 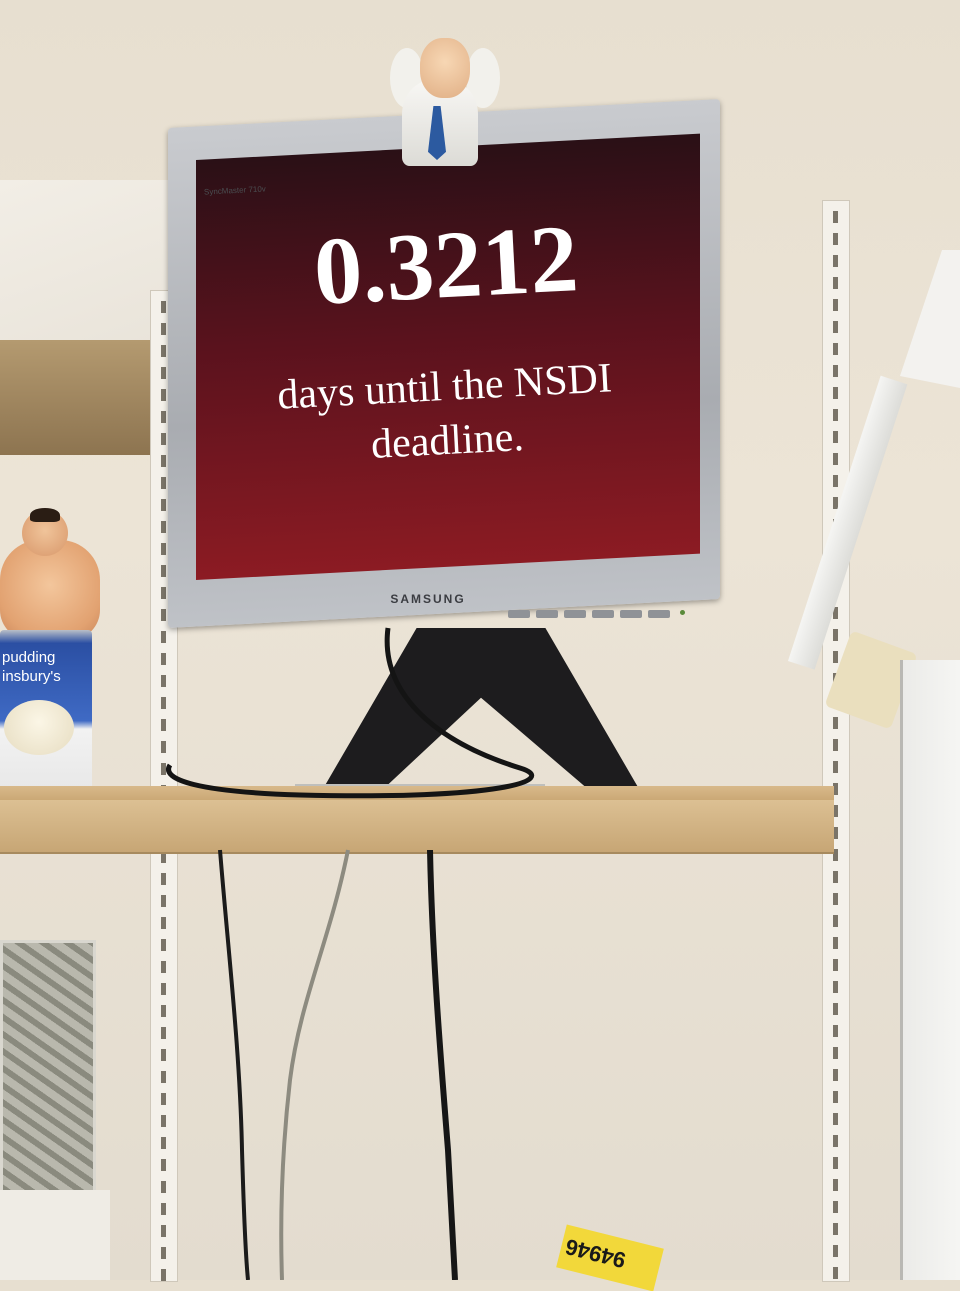 I want to click on shelf-rail-right, so click(x=836, y=741).